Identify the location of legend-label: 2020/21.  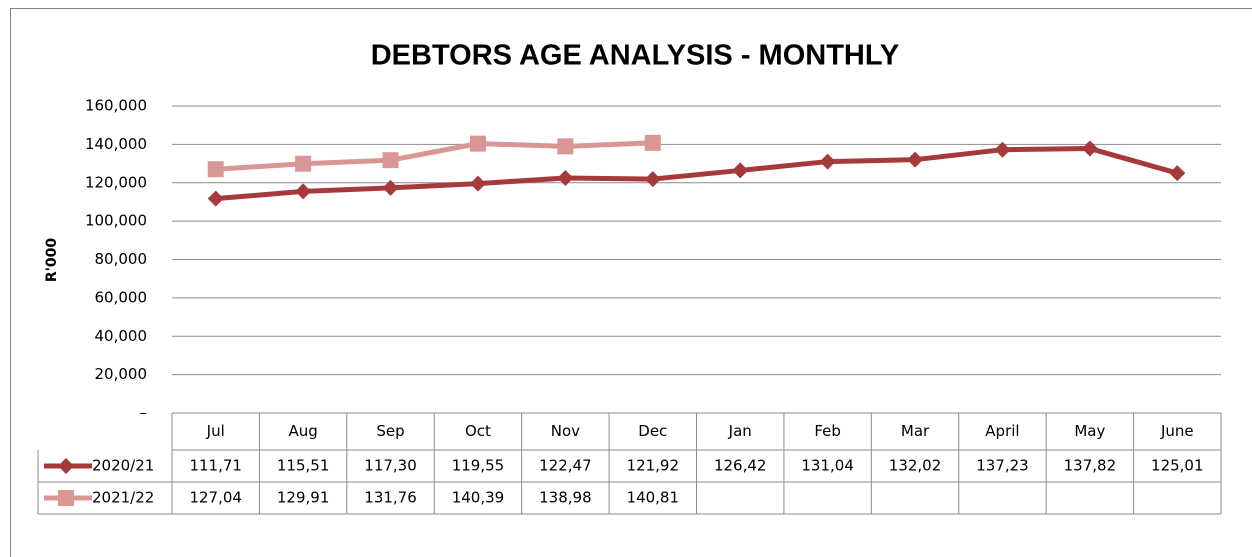
(123, 466).